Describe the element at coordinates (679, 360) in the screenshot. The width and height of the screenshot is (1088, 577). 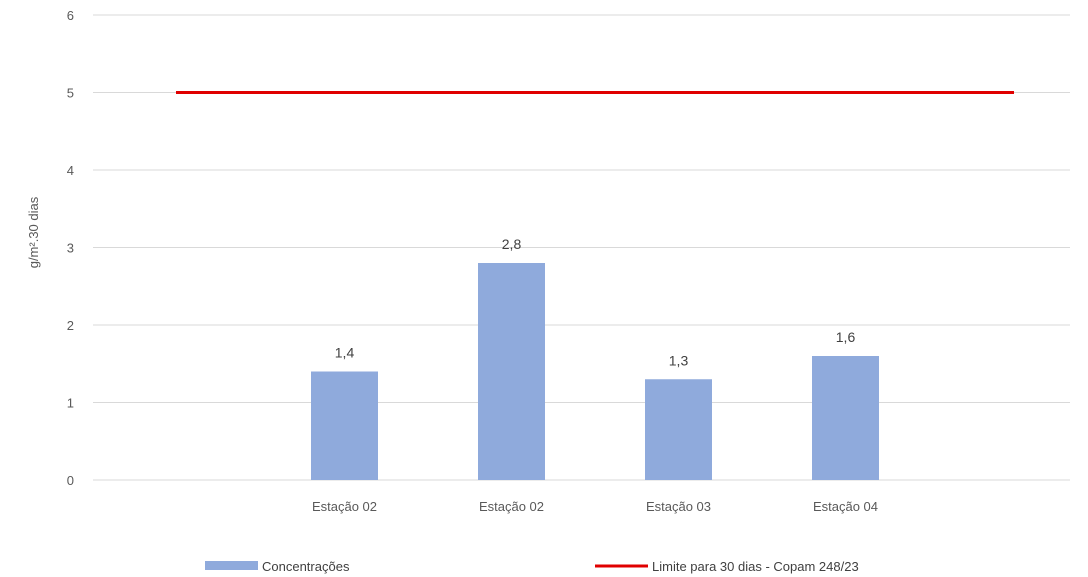
I see `data-label: 1,3` at that location.